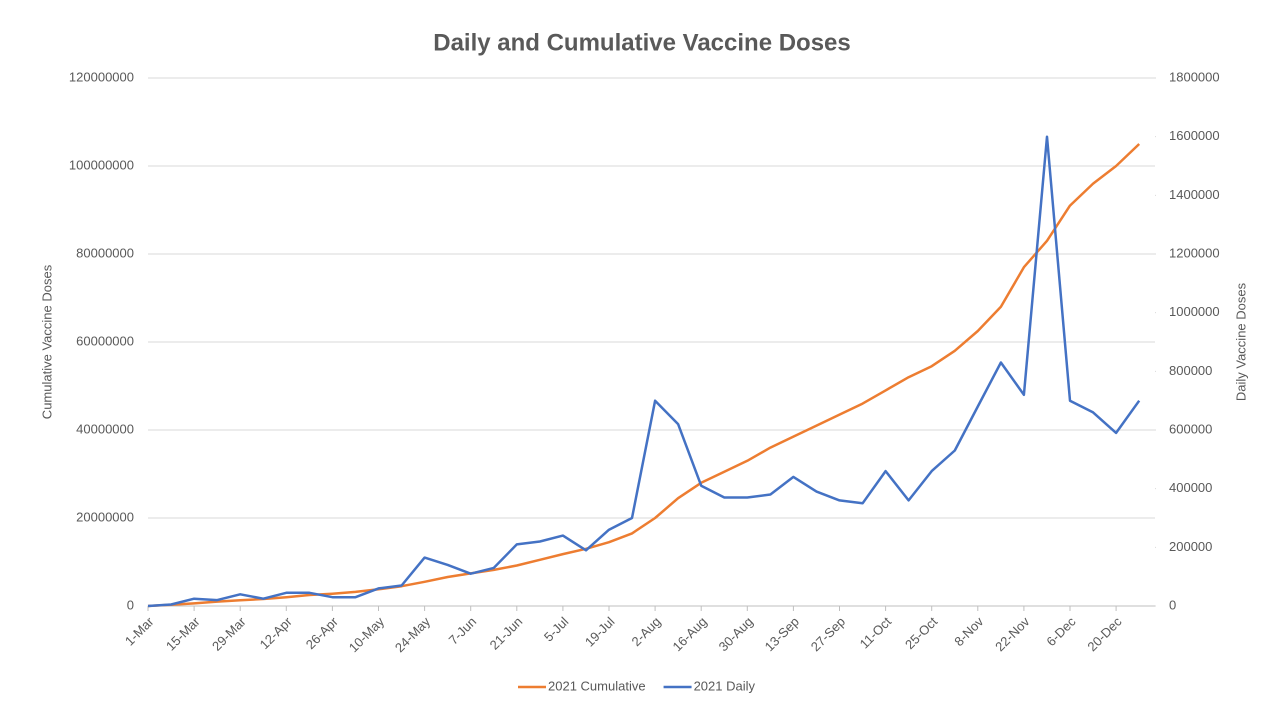  Describe the element at coordinates (105, 516) in the screenshot. I see `y-tick-label: 20000000` at that location.